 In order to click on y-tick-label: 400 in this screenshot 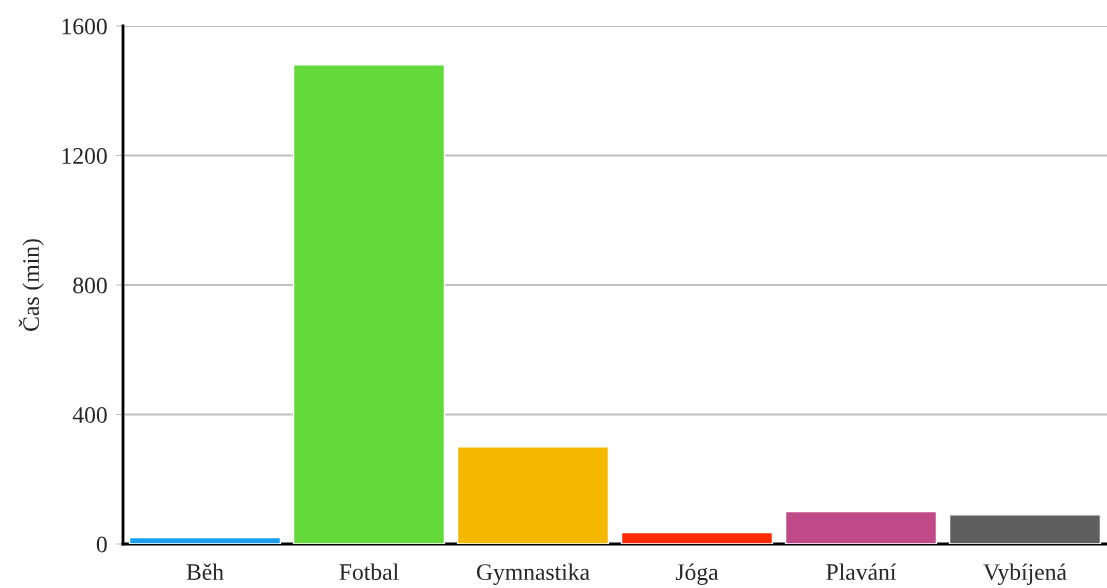, I will do `click(89, 414)`.